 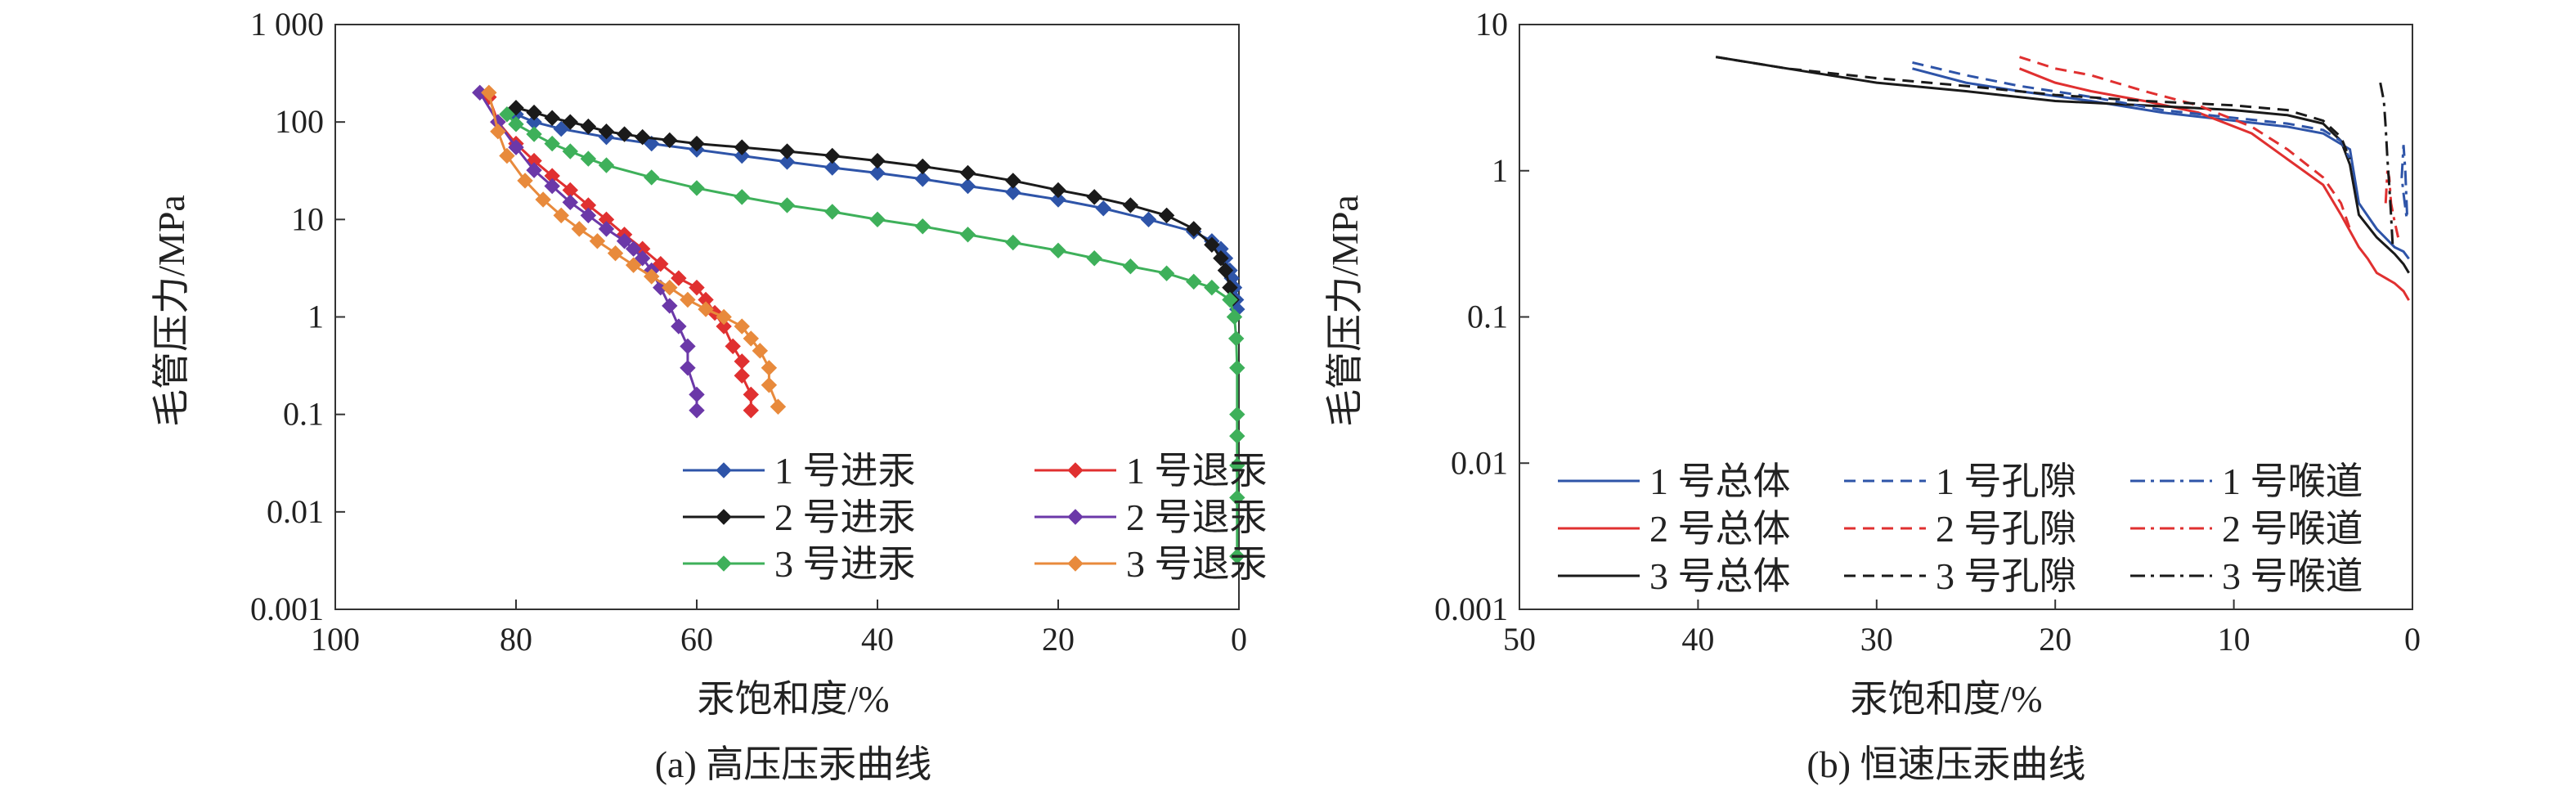 I want to click on x-tick-label: 30, so click(x=1876, y=639).